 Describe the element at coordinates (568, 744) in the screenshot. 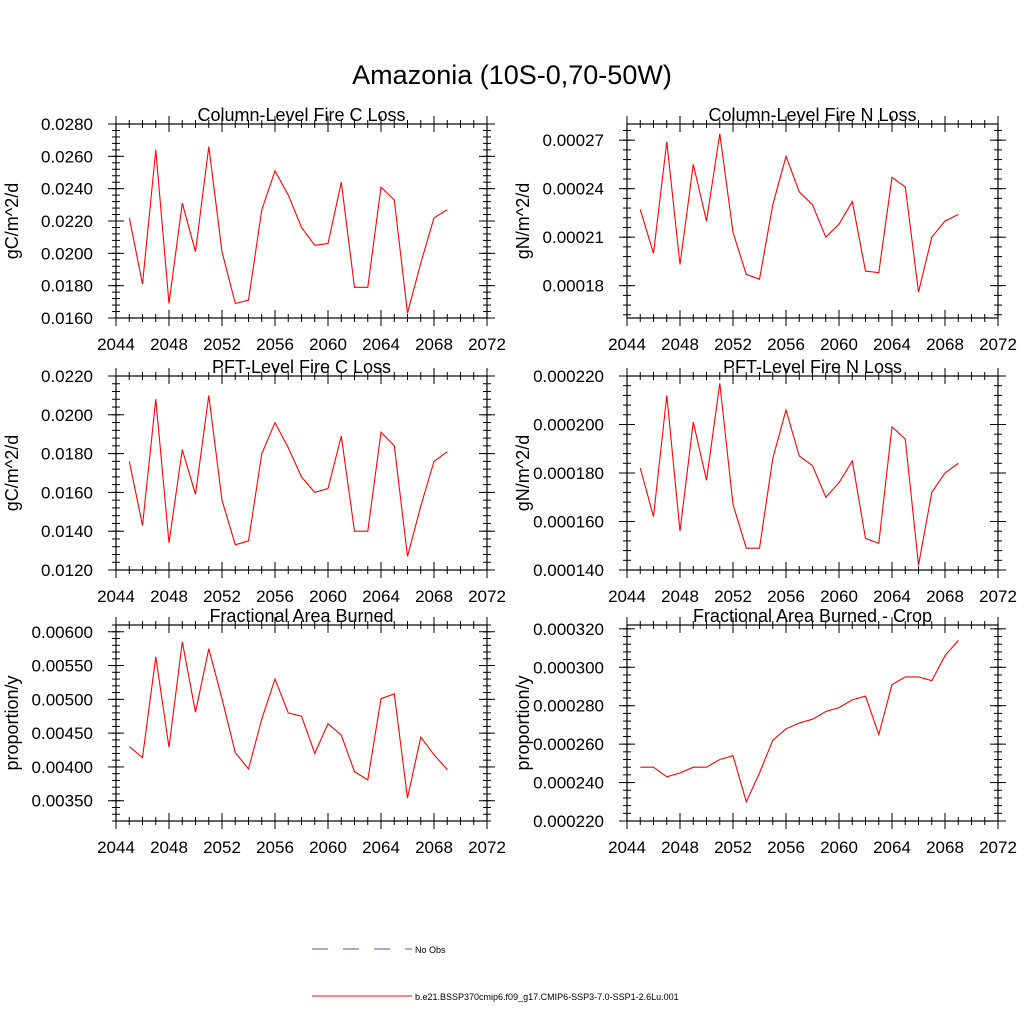

I see `y-tick-label: 0.000260` at that location.